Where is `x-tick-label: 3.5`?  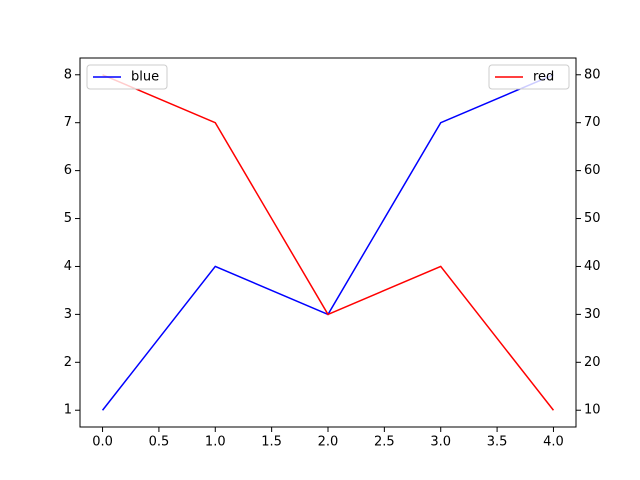 x-tick-label: 3.5 is located at coordinates (497, 442).